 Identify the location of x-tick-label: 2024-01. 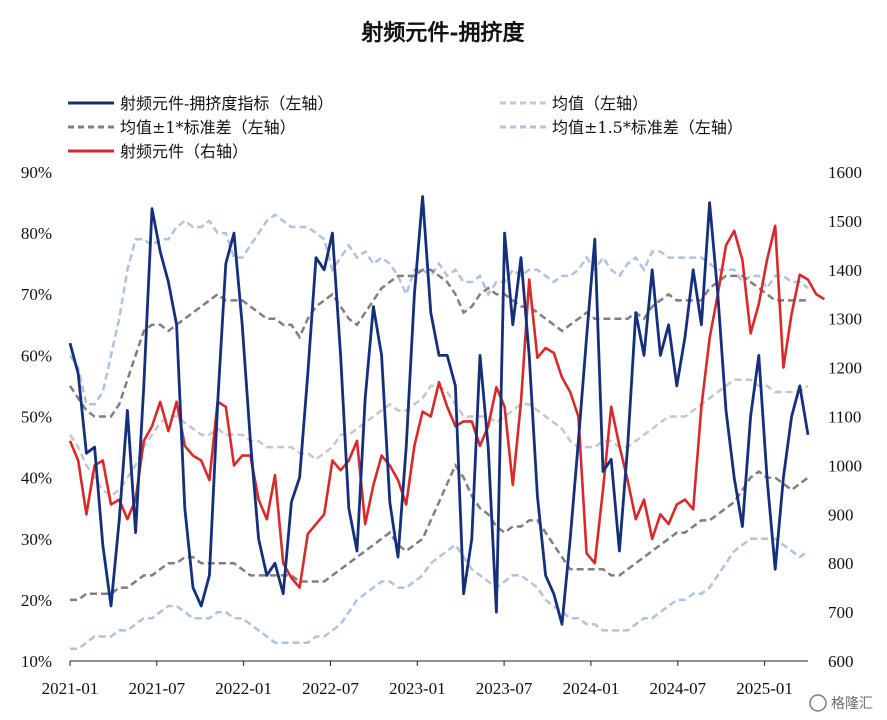
(591, 688).